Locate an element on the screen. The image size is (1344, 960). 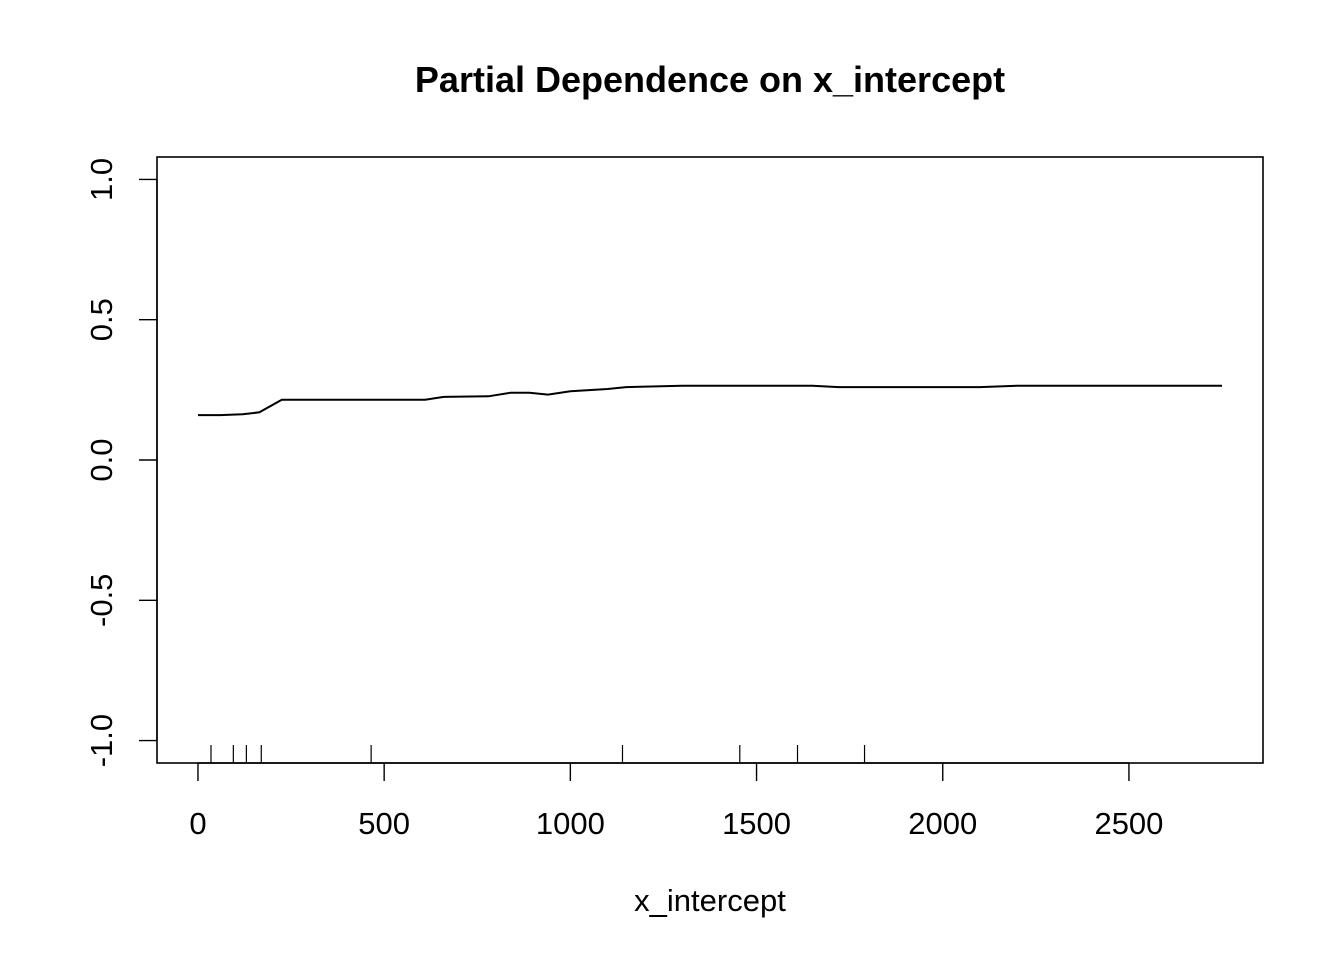
x-tick-label: 1500 is located at coordinates (756, 823).